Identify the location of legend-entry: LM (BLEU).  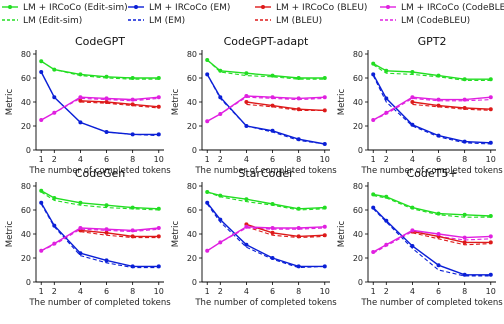
(288, 21).